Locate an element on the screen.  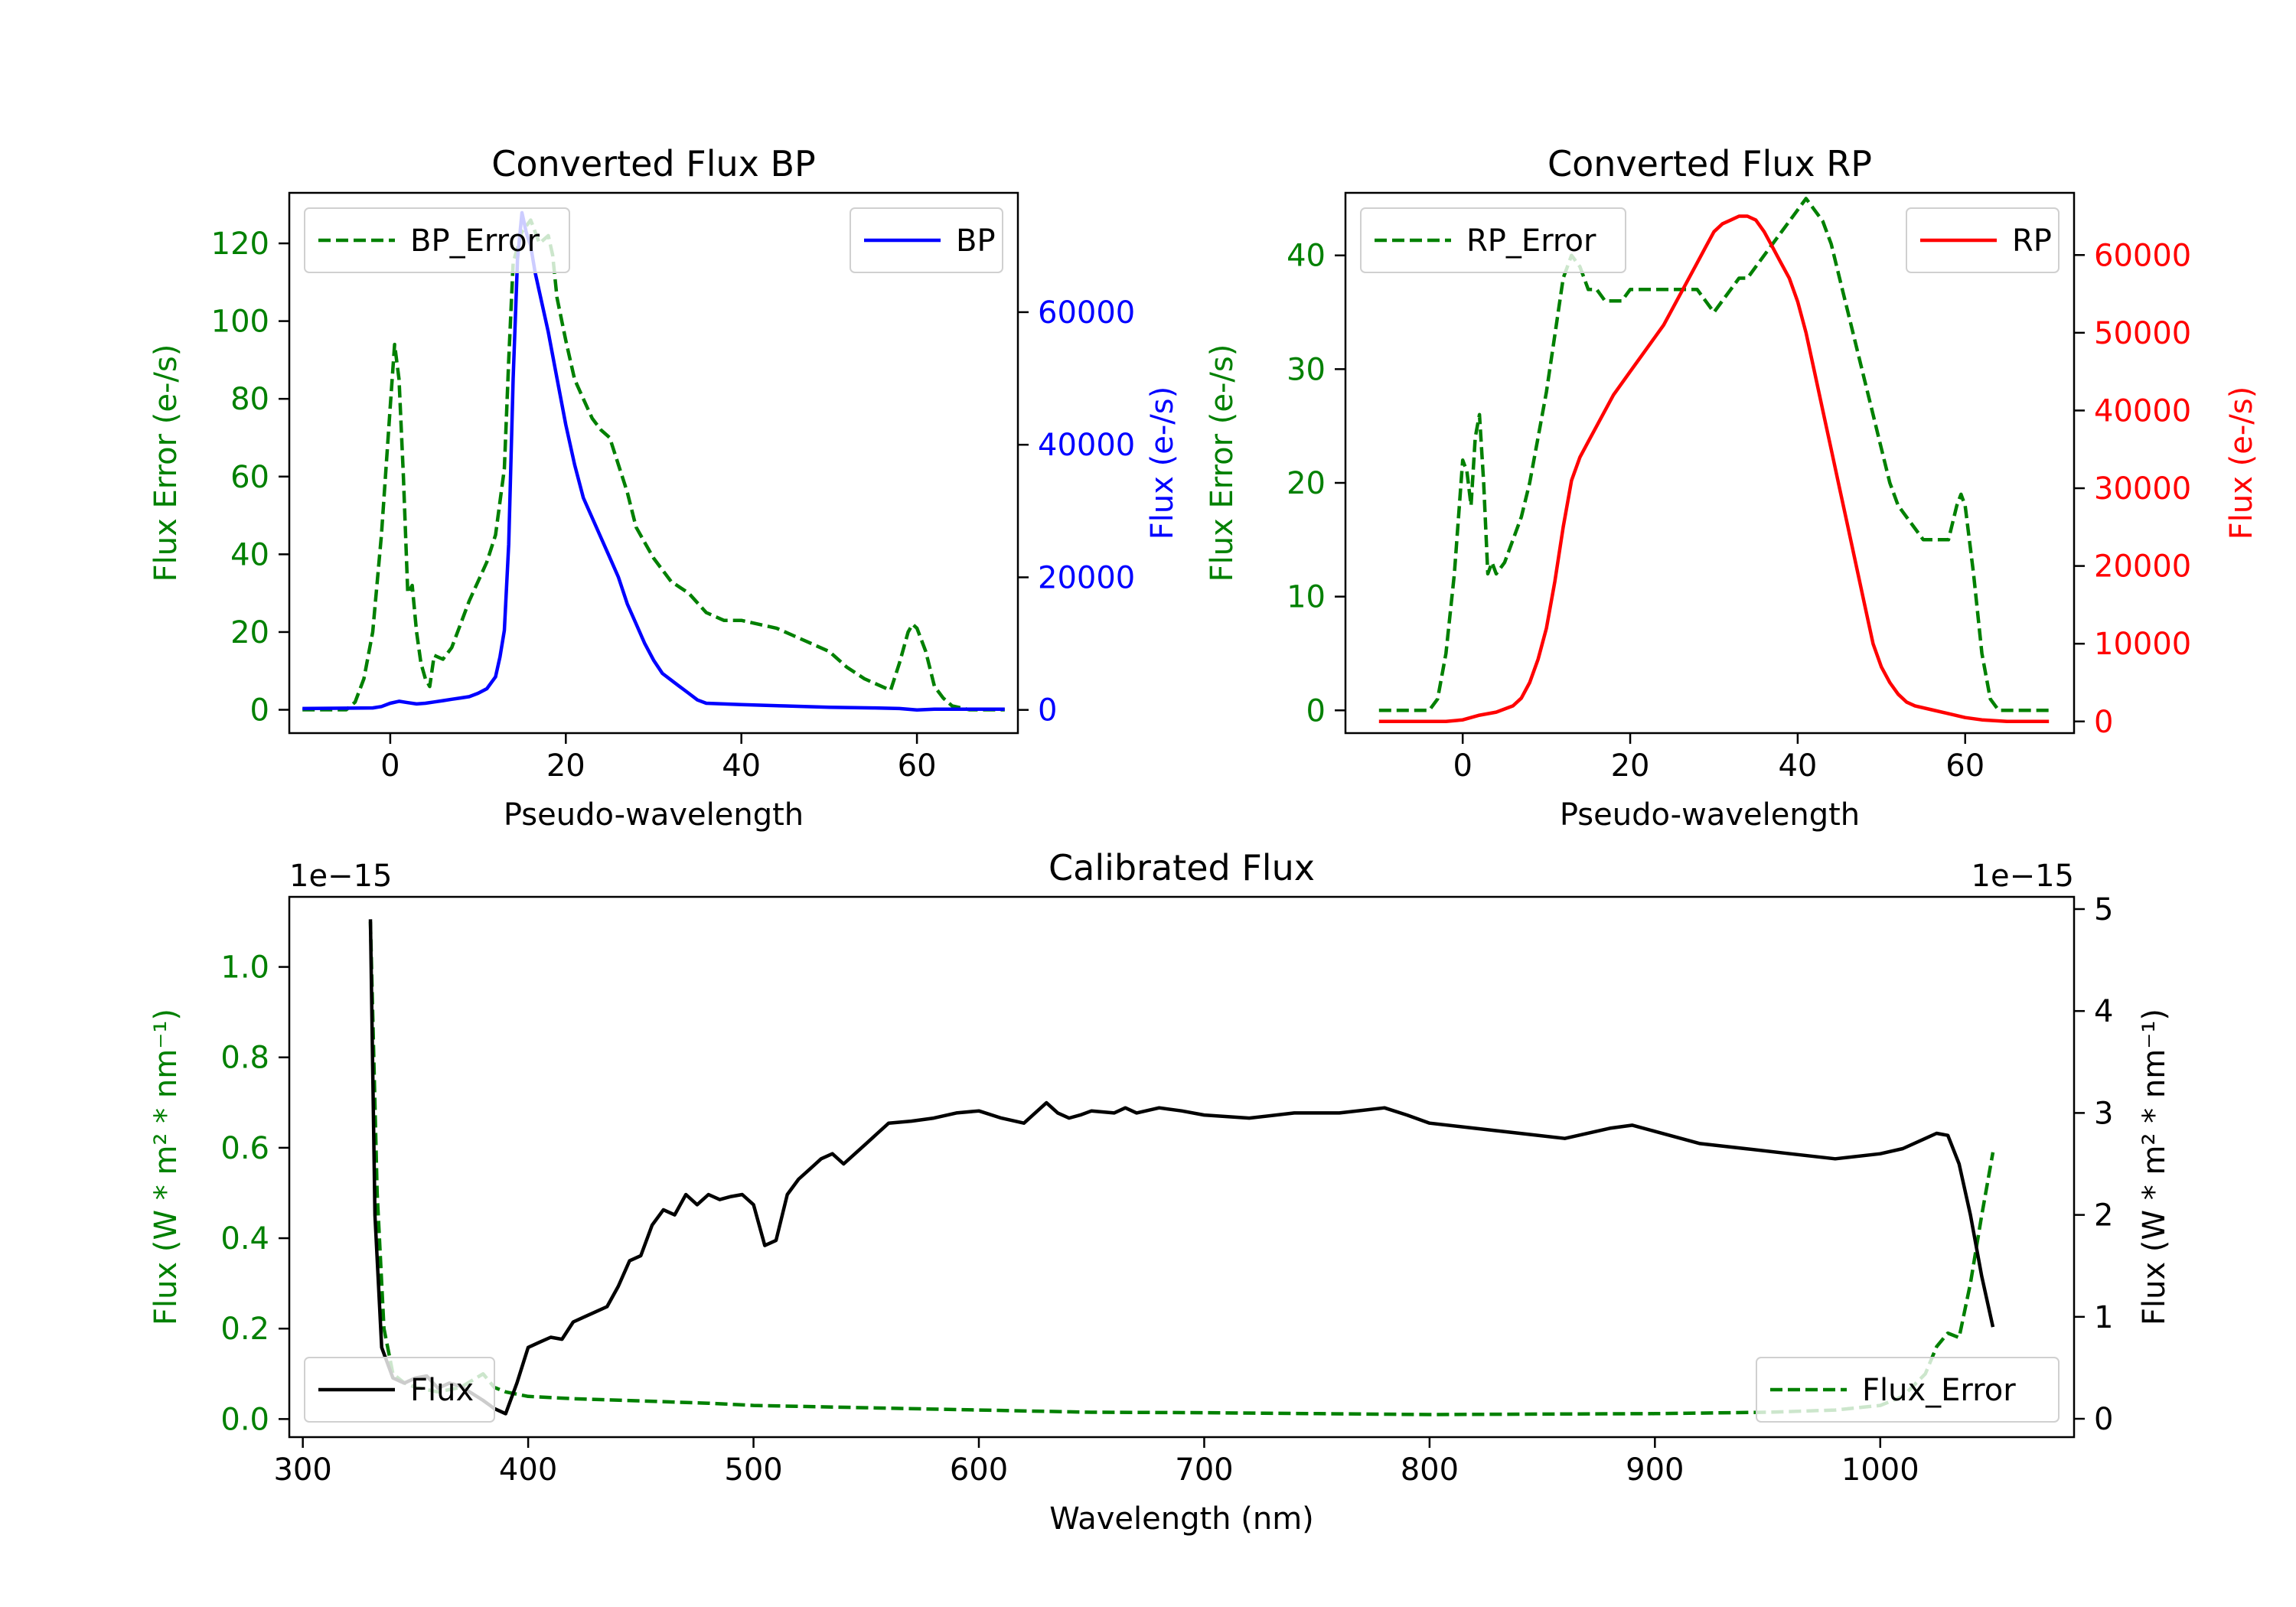
y-right-tick-label: 4 is located at coordinates (2103, 1011).